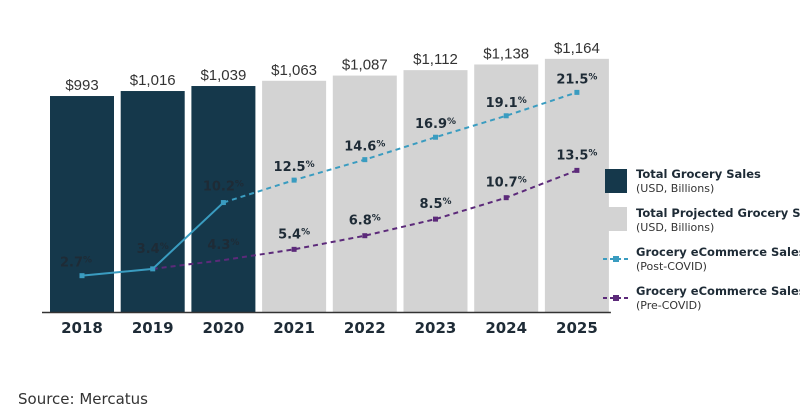 The image size is (800, 420). Describe the element at coordinates (436, 328) in the screenshot. I see `x-tick-label-2023: 2023` at that location.